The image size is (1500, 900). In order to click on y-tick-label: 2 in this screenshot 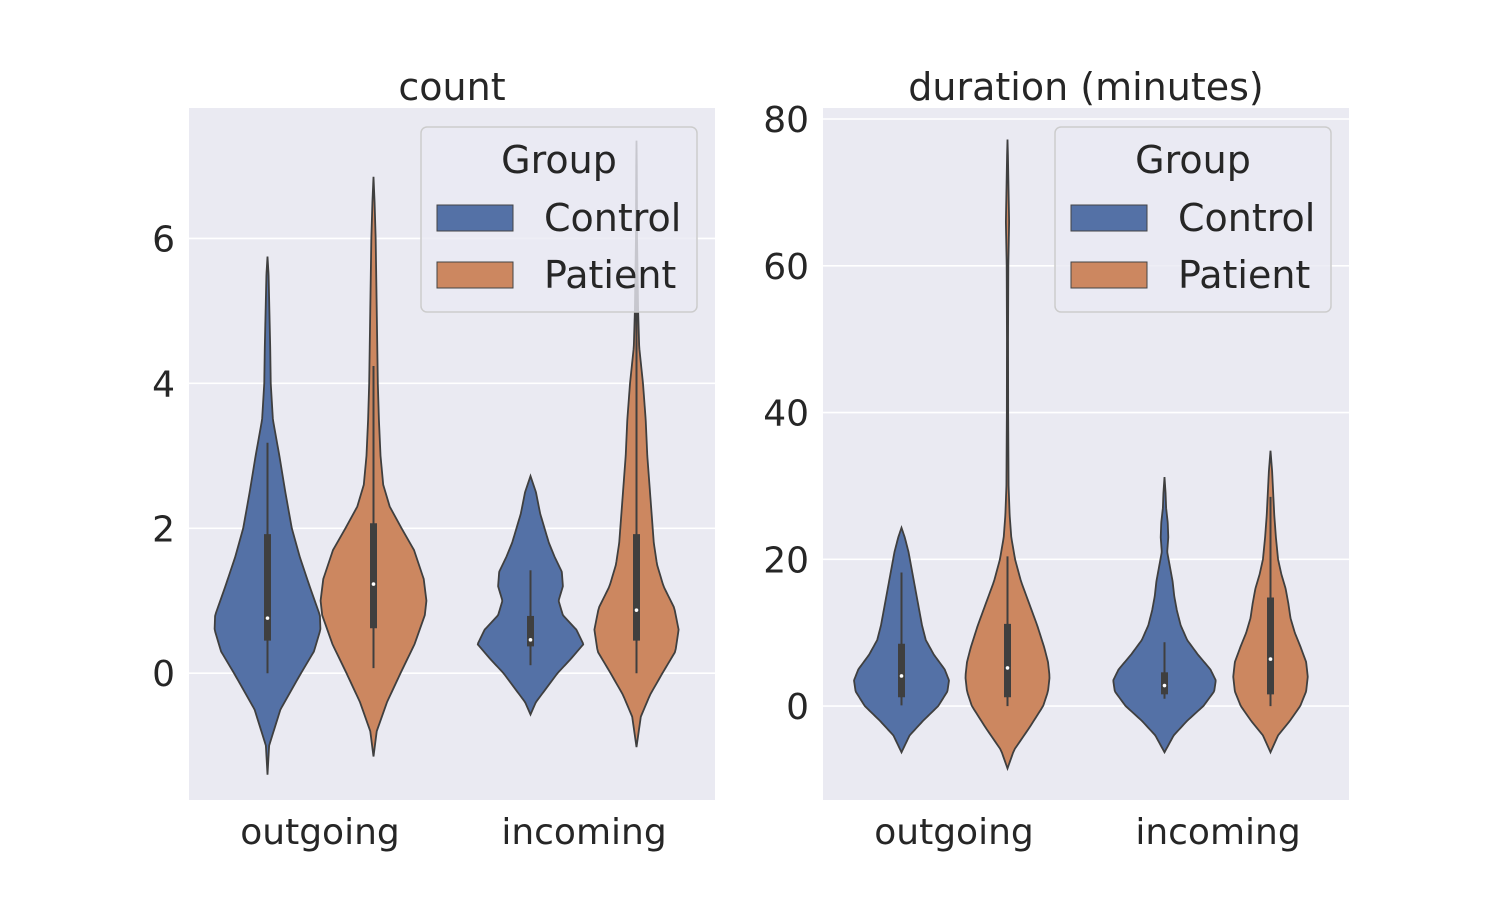, I will do `click(163, 529)`.